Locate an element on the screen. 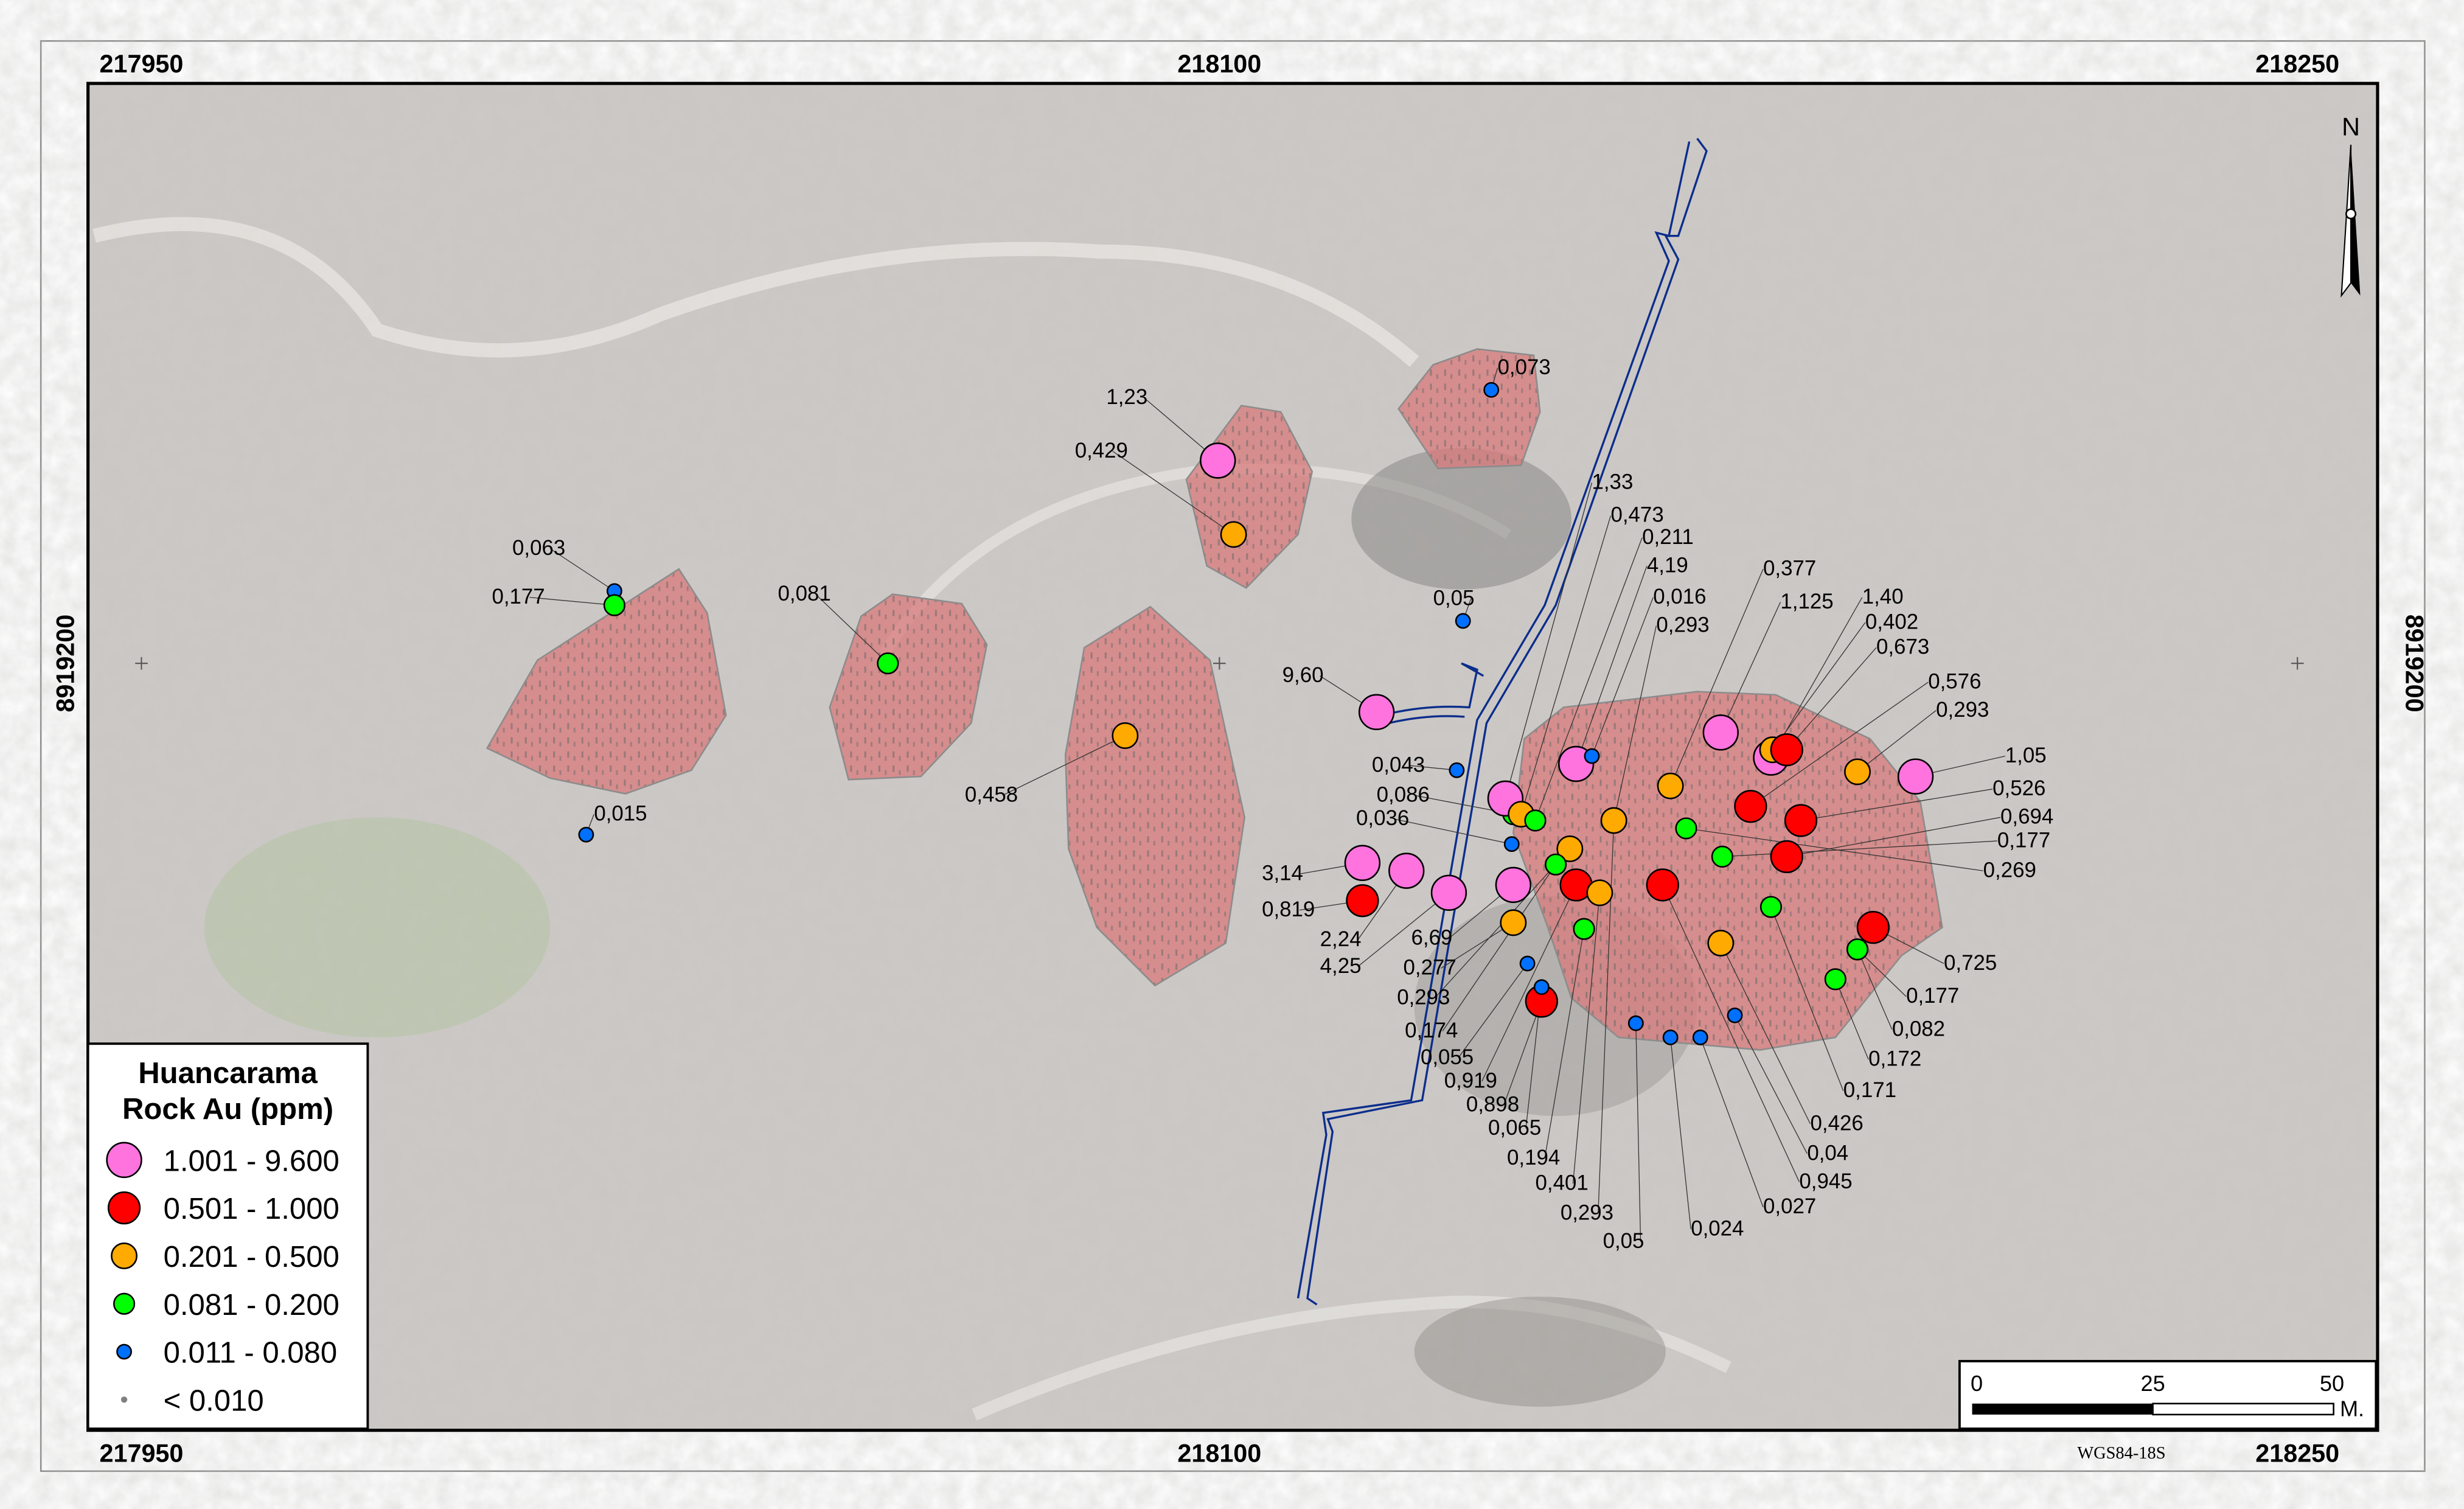 This screenshot has height=1509, width=2464. sample-value-label: 0,293 is located at coordinates (1683, 625).